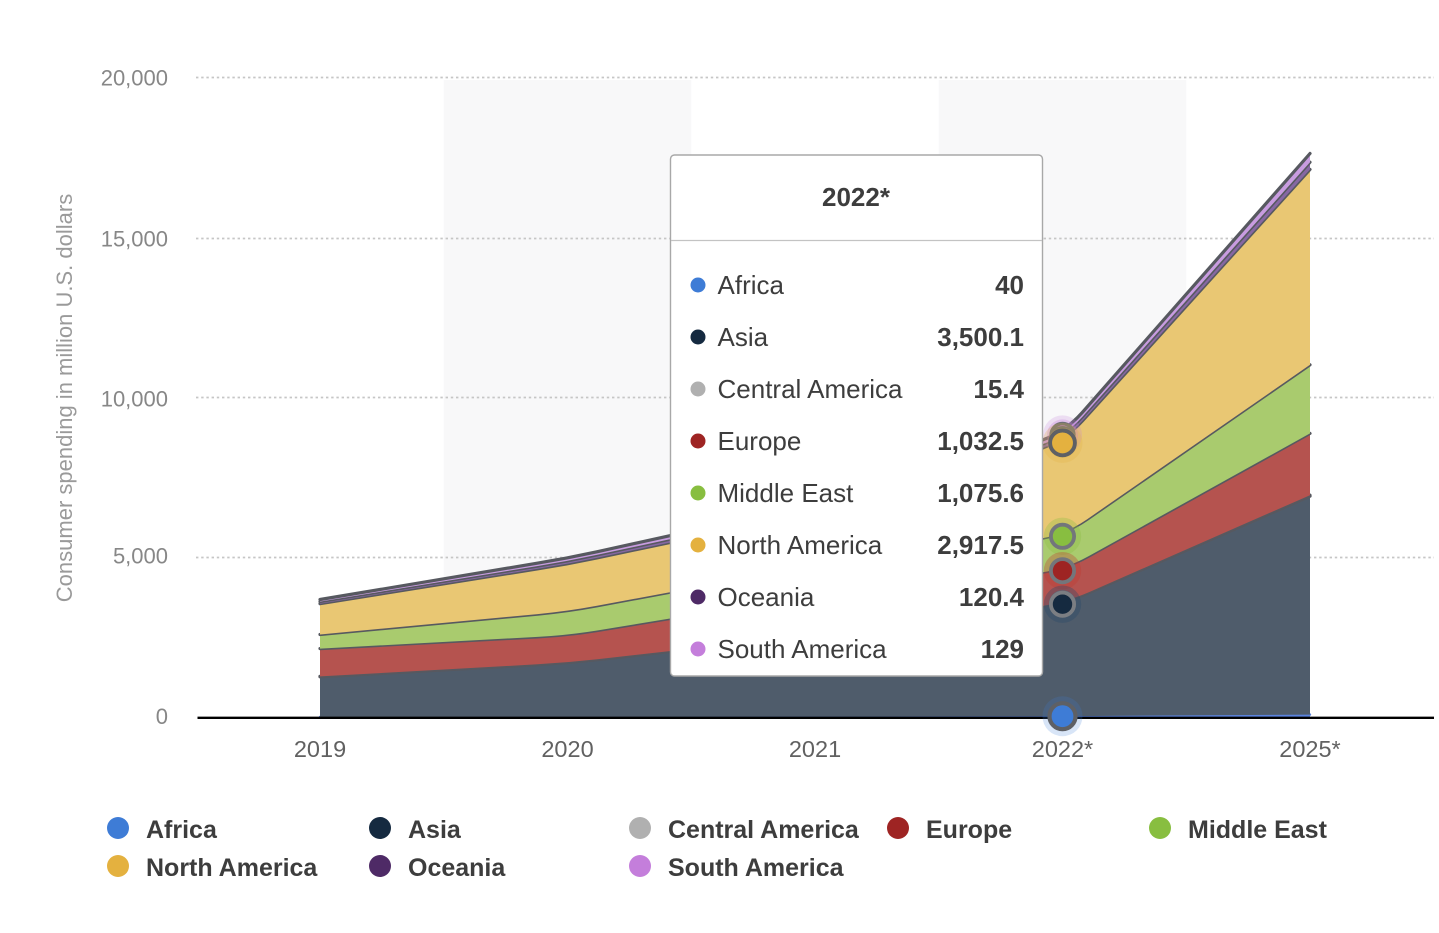 This screenshot has width=1439, height=933. What do you see at coordinates (1309, 749) in the screenshot?
I see `svg-text: 2025*` at bounding box center [1309, 749].